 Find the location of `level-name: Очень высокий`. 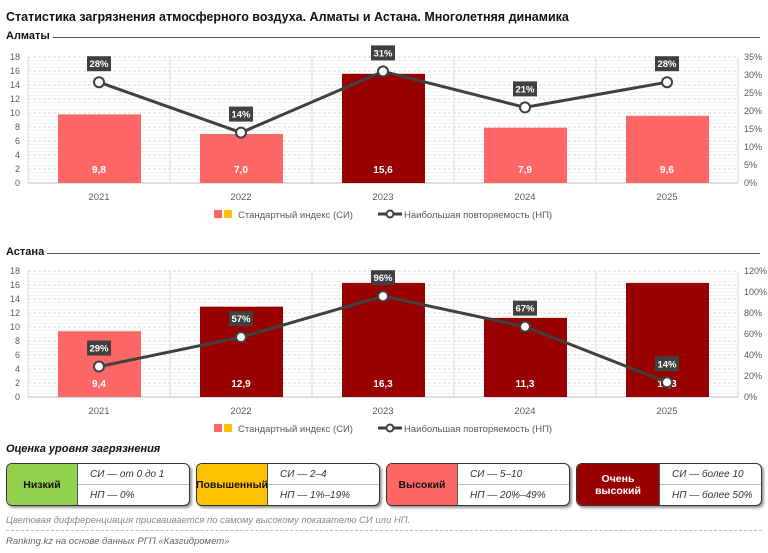

level-name: Очень высокий is located at coordinates (618, 484).